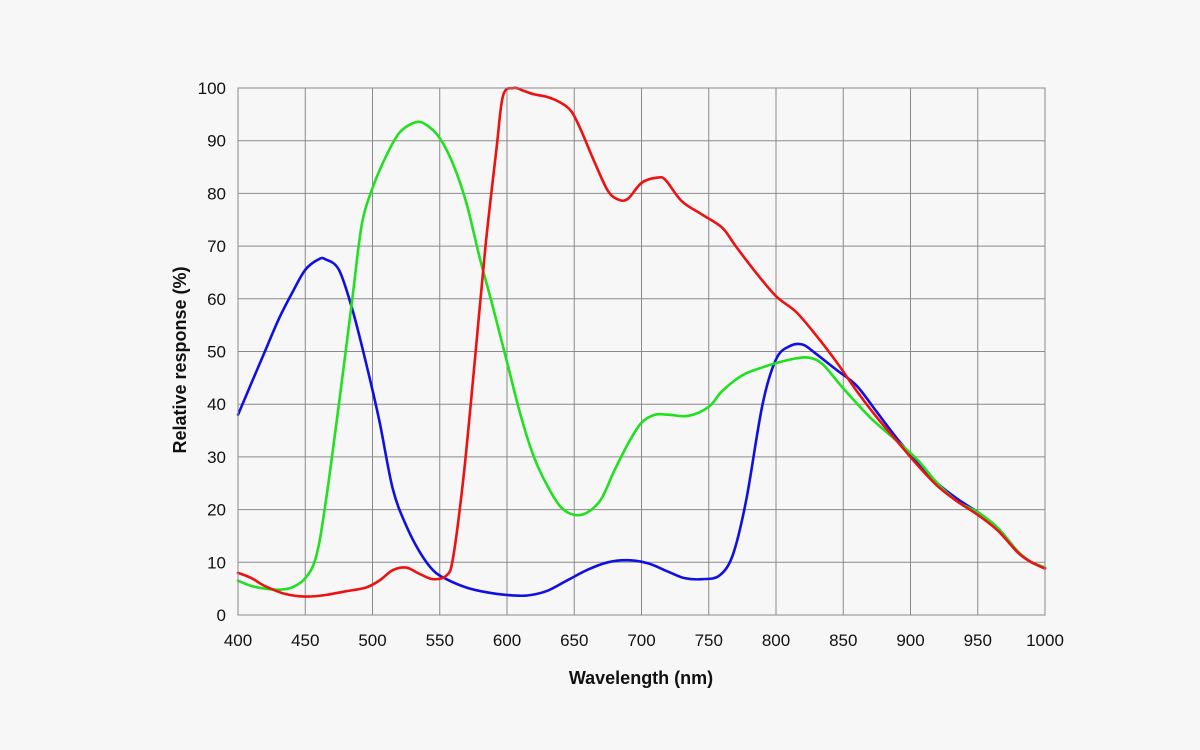  What do you see at coordinates (776, 640) in the screenshot?
I see `x-tick-label: 800` at bounding box center [776, 640].